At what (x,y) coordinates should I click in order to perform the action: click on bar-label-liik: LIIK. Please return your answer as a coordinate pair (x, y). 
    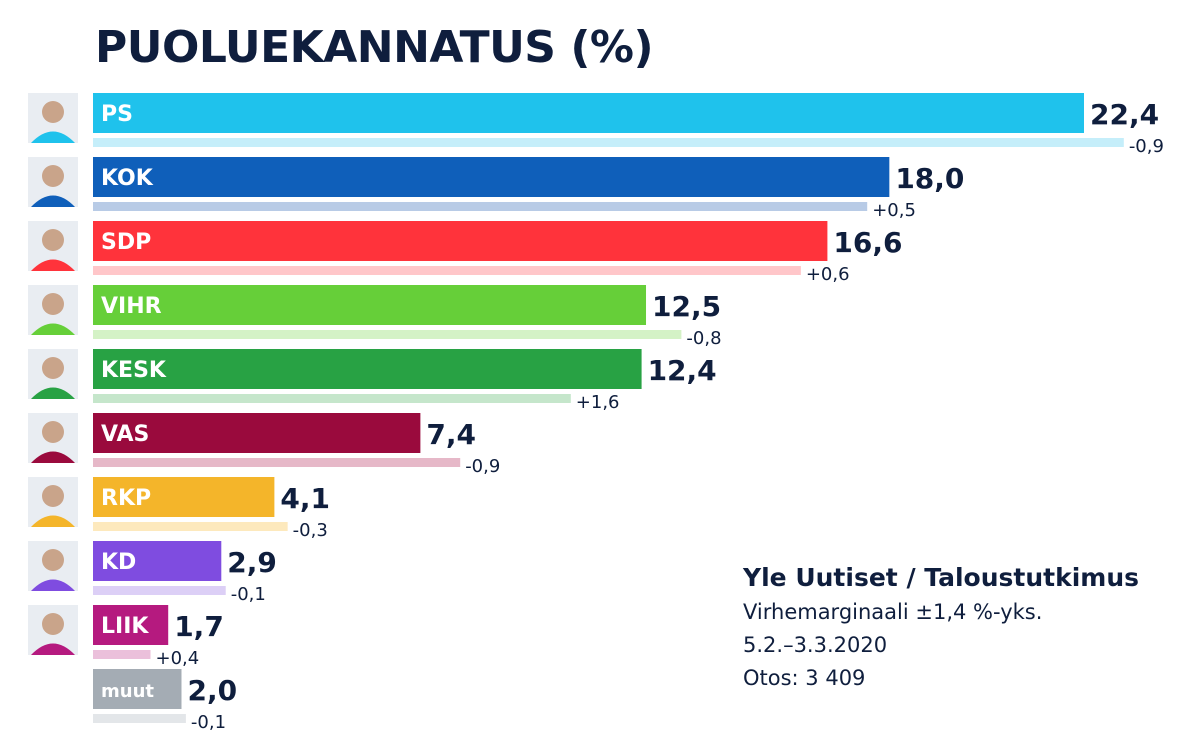
    Looking at the image, I should click on (125, 626).